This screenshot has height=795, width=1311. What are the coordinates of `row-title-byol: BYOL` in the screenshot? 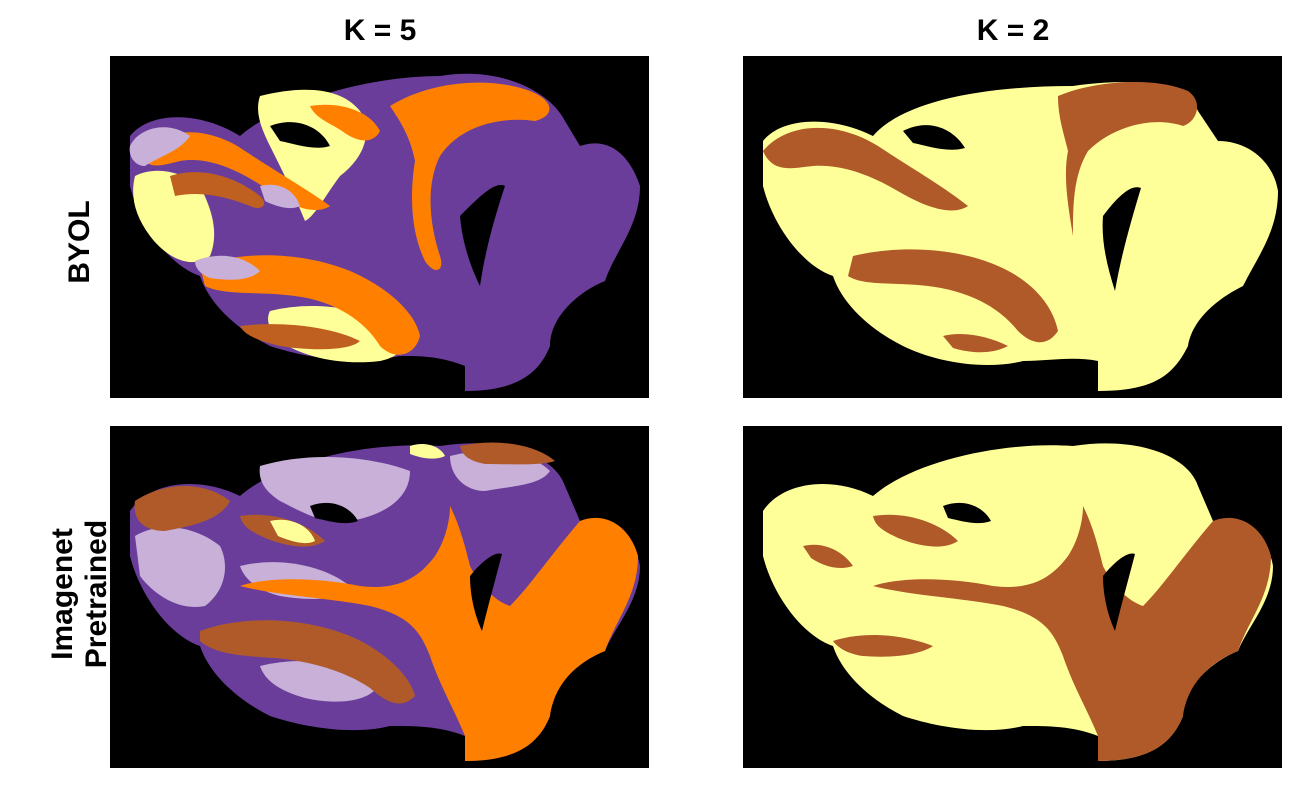 It's located at (80, 242).